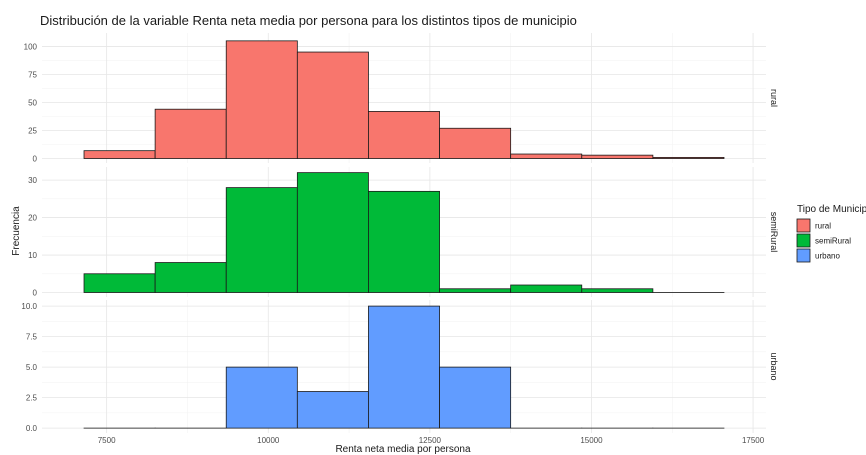  I want to click on legend-key-rural, so click(803, 225).